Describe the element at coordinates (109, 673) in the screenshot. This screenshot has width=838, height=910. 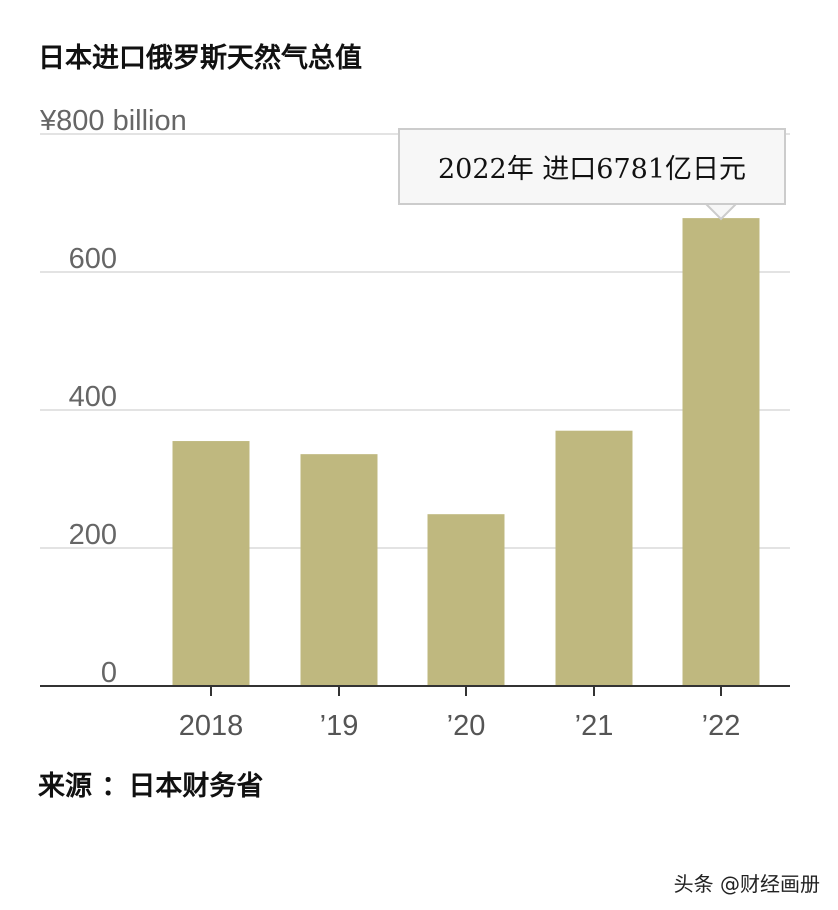
I see `y-tick-label: 0` at that location.